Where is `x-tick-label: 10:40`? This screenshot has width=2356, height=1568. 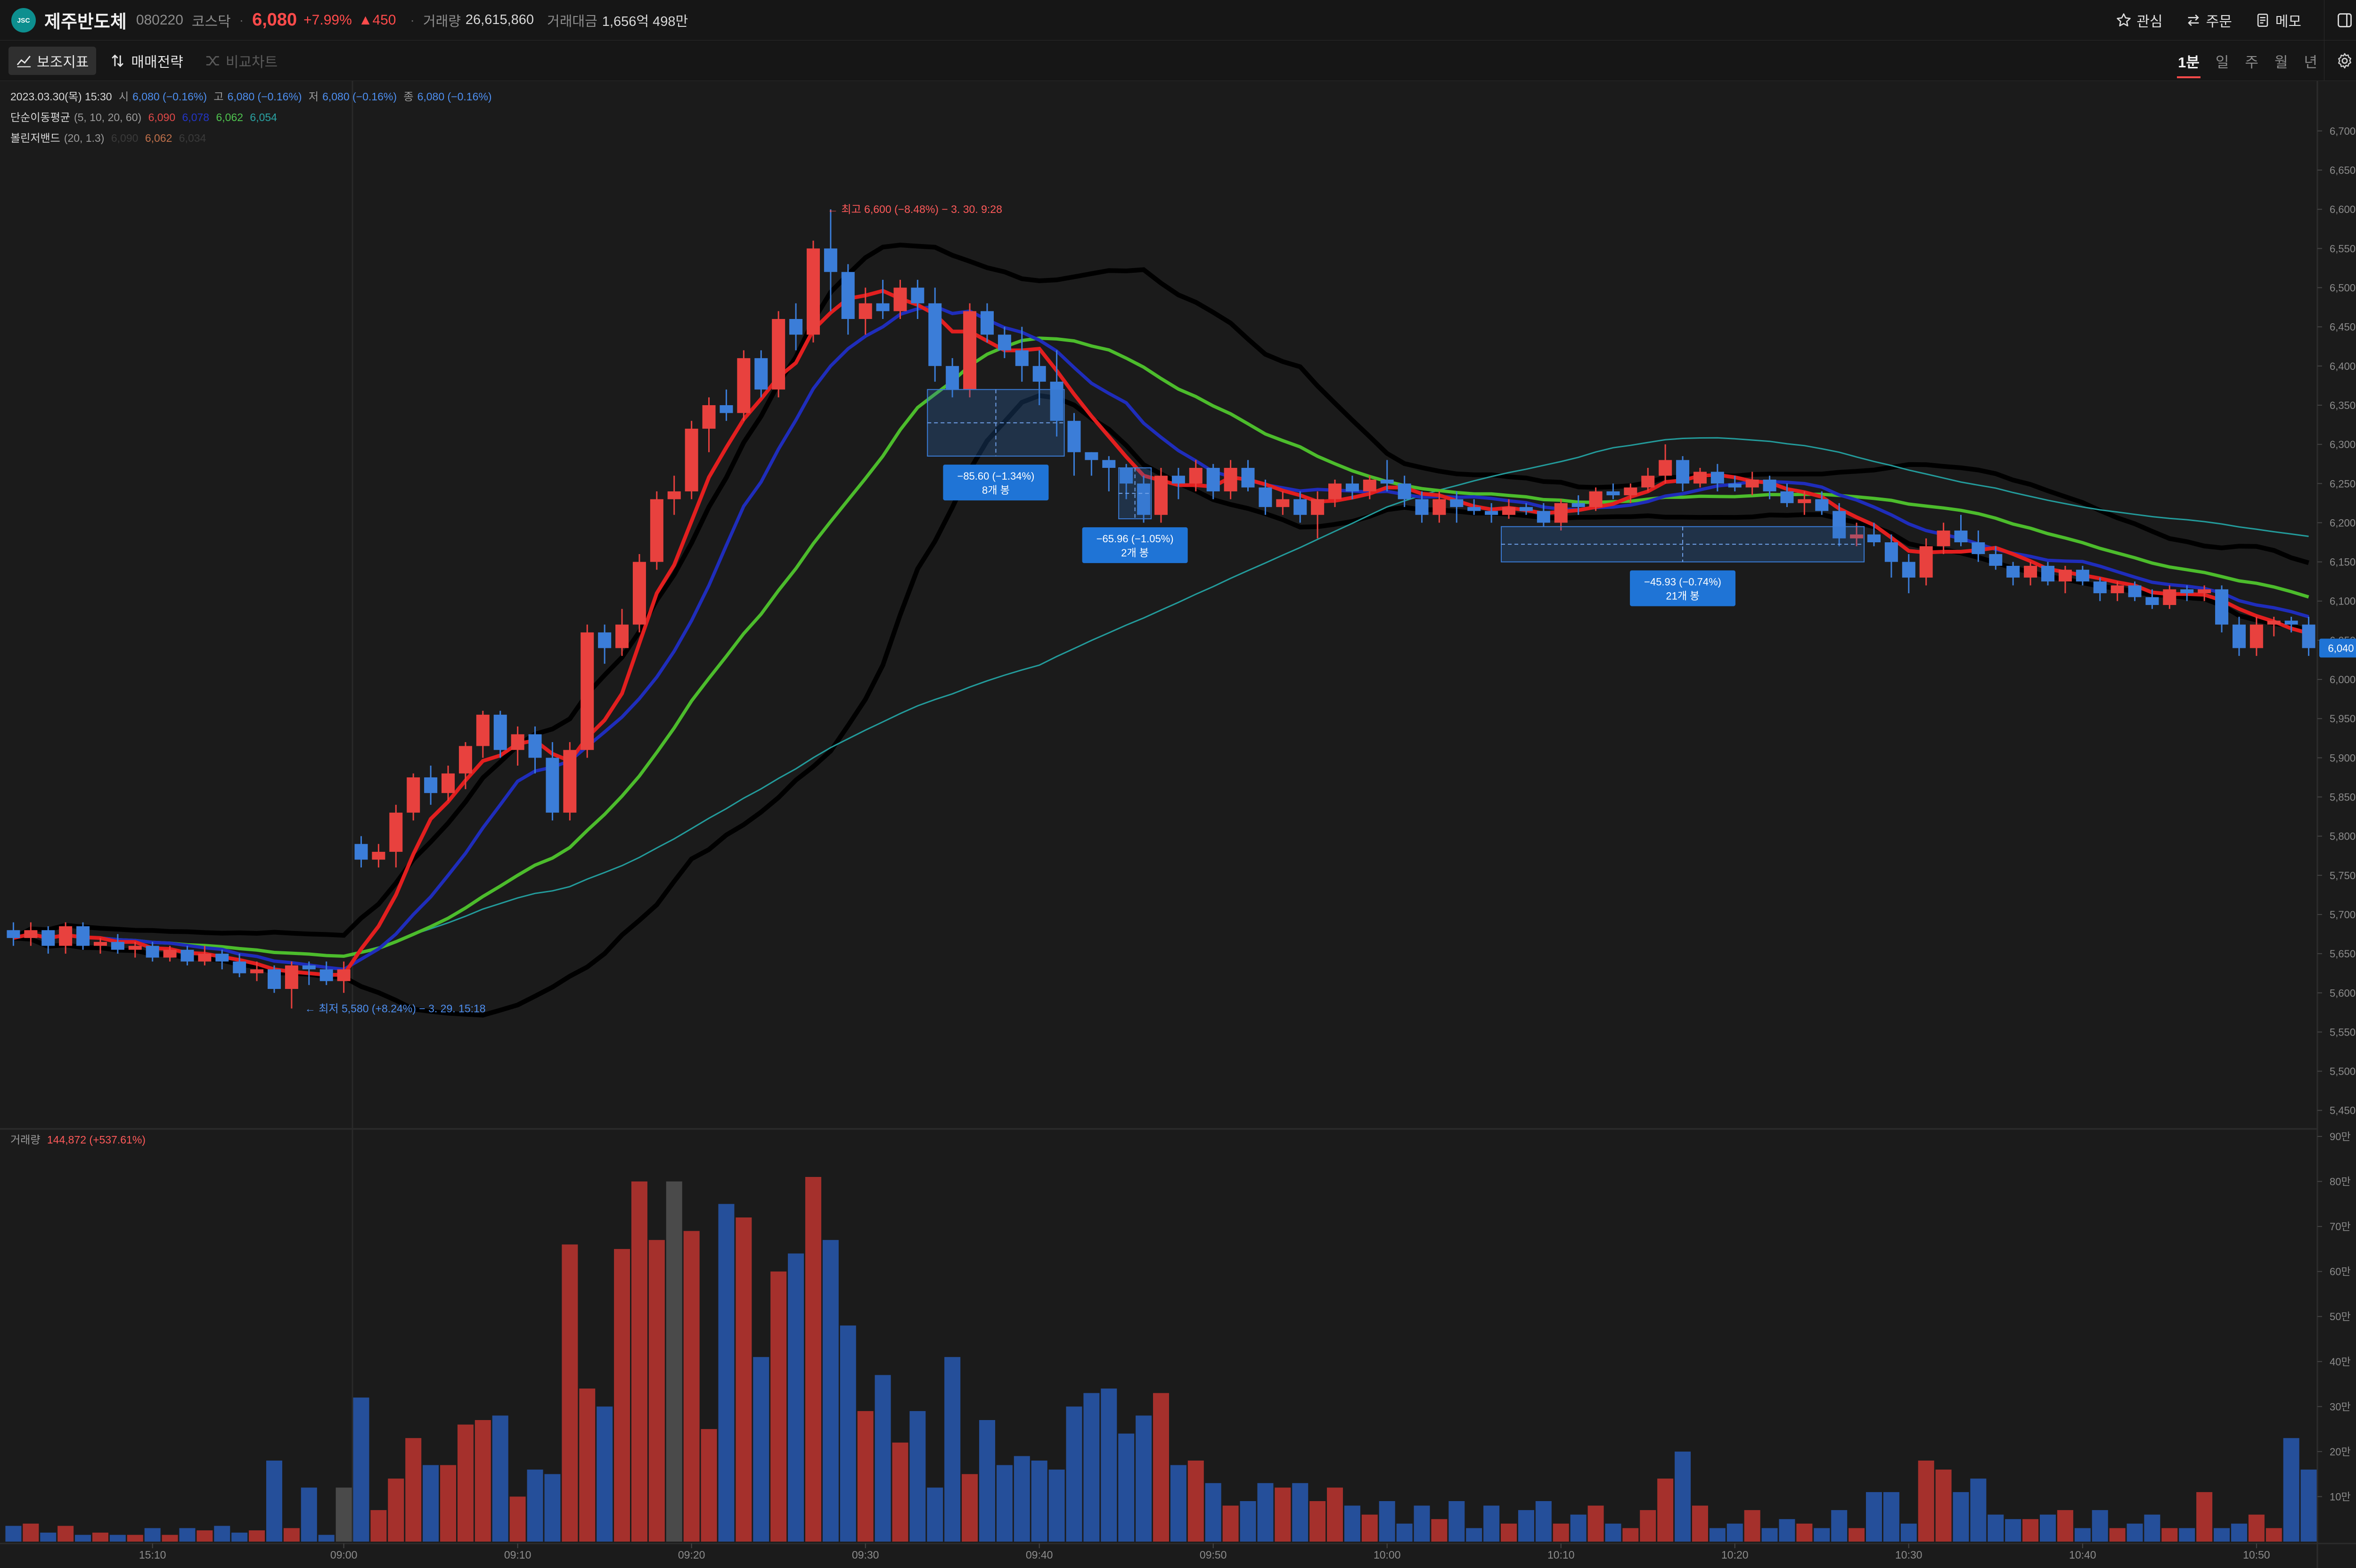
x-tick-label: 10:40 is located at coordinates (2082, 1555).